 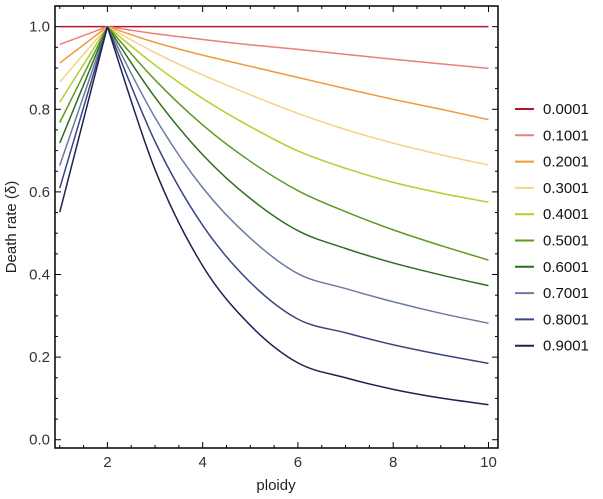 What do you see at coordinates (274, 73) in the screenshot?
I see `series-line-0.2001` at bounding box center [274, 73].